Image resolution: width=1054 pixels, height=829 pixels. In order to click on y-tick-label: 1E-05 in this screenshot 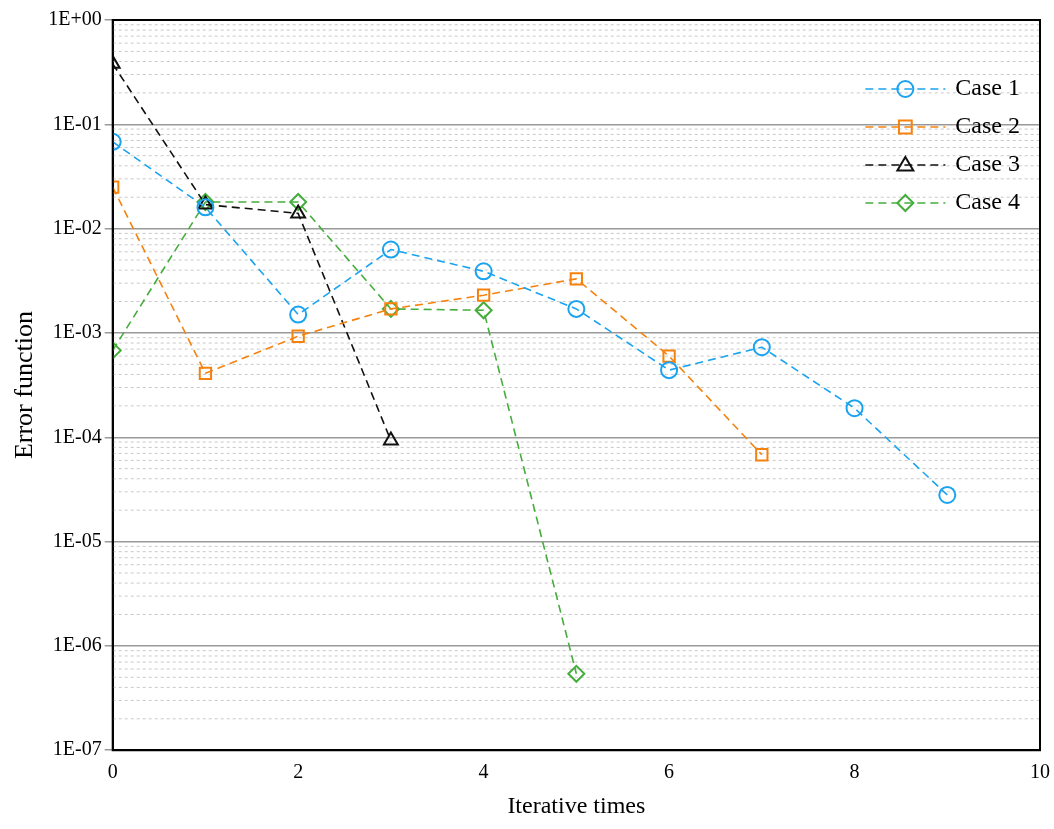, I will do `click(77, 539)`.